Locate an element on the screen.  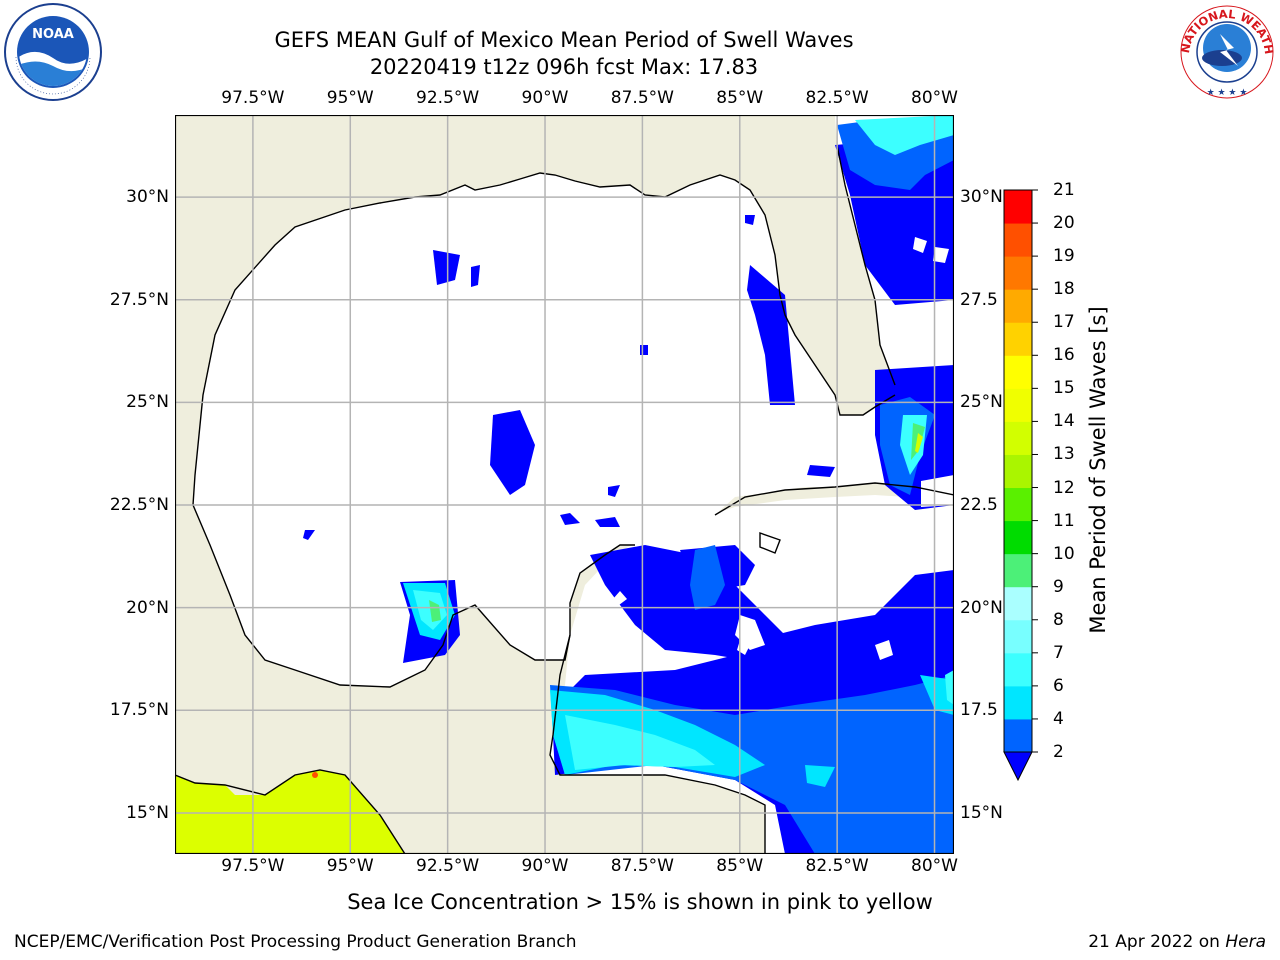
nws-logo: NATIONAL WEATHER SERVICE ★ ★ ★ ★ is located at coordinates (1226, 51).